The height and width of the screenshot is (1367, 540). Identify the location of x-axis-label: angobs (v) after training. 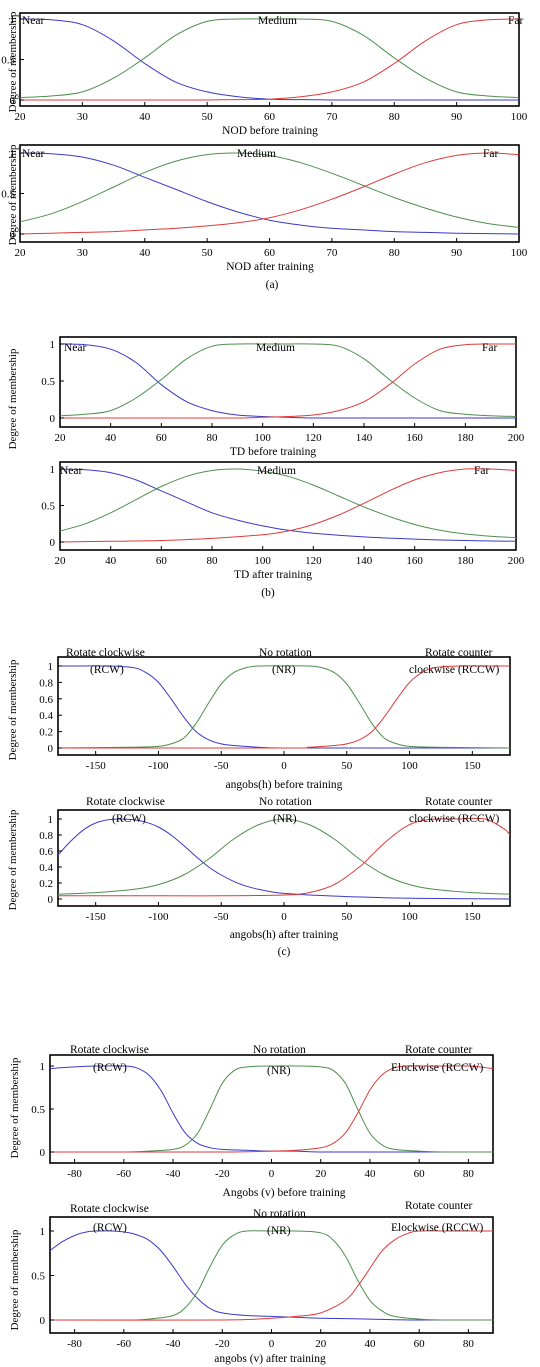
(270, 1359).